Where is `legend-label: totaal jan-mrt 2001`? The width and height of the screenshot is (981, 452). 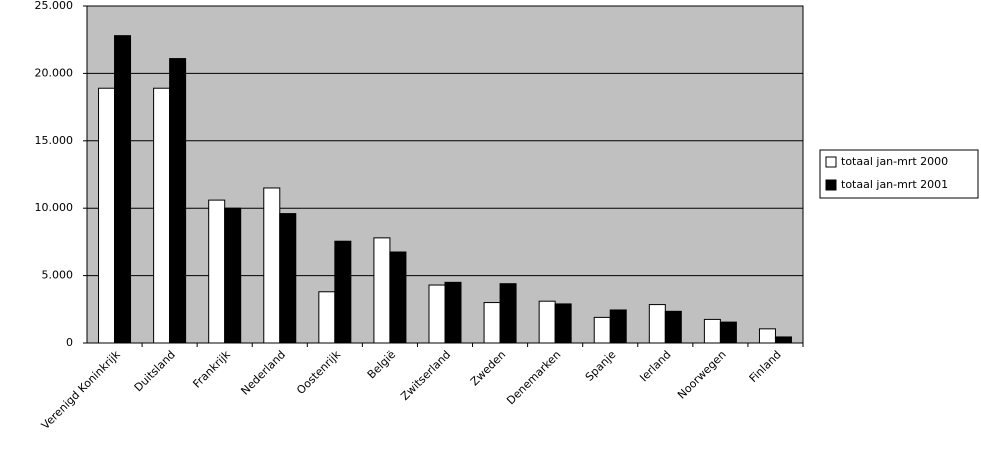
legend-label: totaal jan-mrt 2001 is located at coordinates (894, 184).